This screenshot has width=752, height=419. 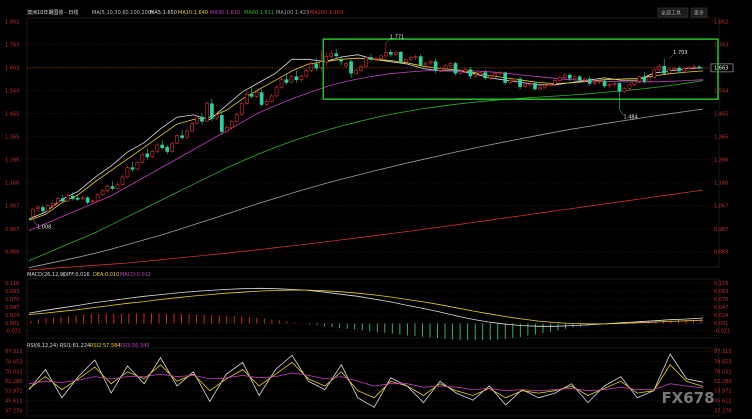 What do you see at coordinates (680, 53) in the screenshot?
I see `annotation-label: 1.703` at bounding box center [680, 53].